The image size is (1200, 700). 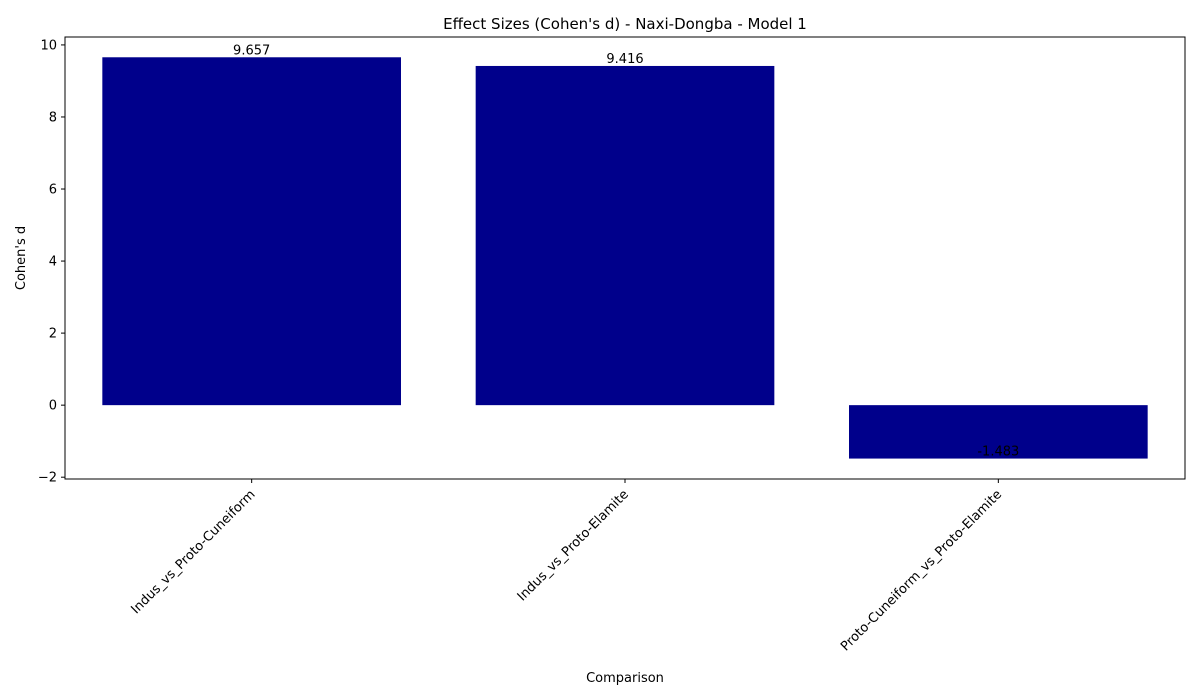 What do you see at coordinates (921, 570) in the screenshot?
I see `x-tick-label: Proto-Cuneiform_vs_Proto-Elamite` at bounding box center [921, 570].